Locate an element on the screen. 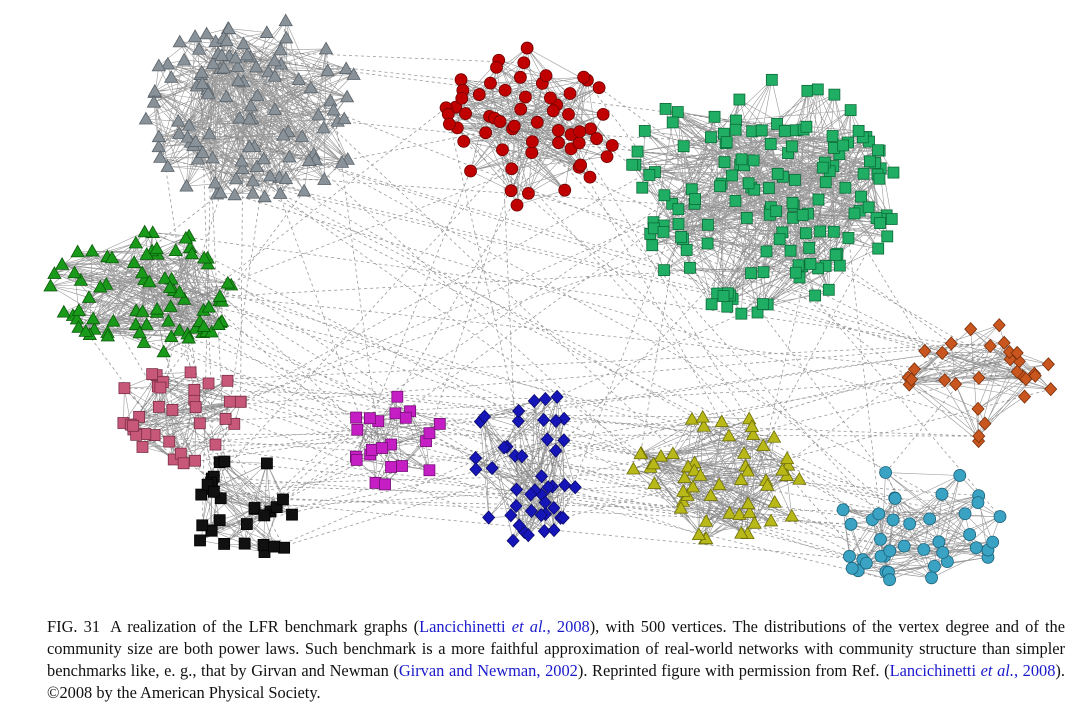 This screenshot has width=1084, height=722. citation-link: Girvan and Newman, 2002 is located at coordinates (488, 670).